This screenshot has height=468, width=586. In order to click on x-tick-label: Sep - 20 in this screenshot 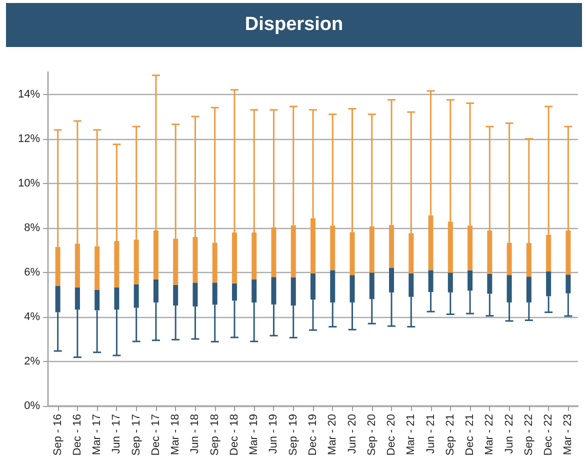, I will do `click(372, 435)`.